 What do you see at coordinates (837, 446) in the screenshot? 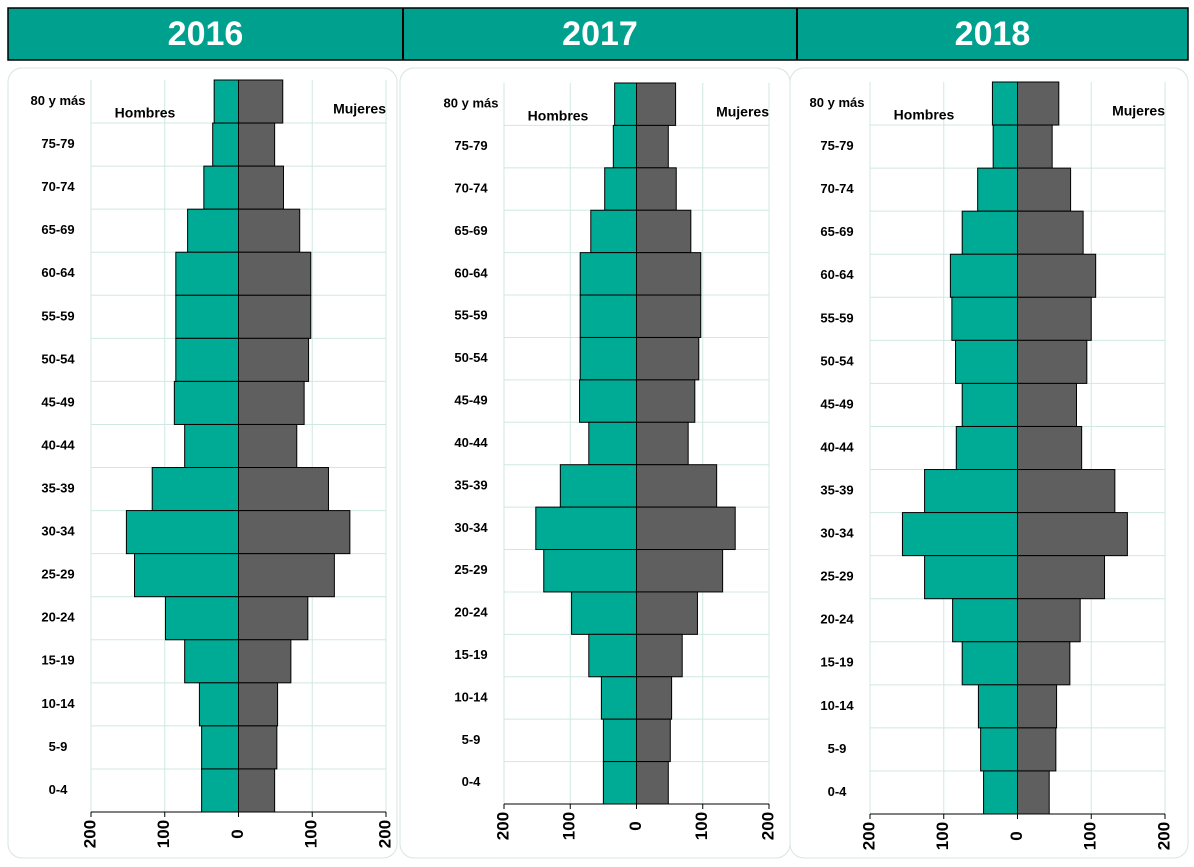
I see `category-label: 40-44` at bounding box center [837, 446].